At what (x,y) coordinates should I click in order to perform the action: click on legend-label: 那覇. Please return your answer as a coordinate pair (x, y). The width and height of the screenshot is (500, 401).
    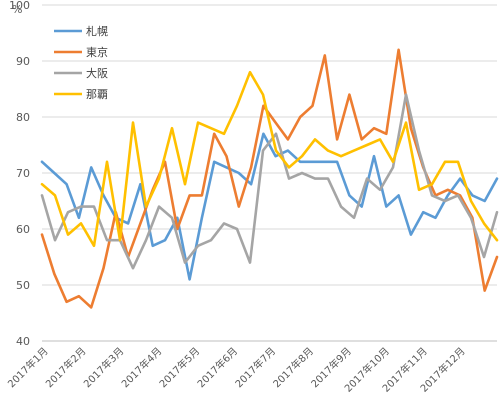
    Looking at the image, I should click on (97, 94).